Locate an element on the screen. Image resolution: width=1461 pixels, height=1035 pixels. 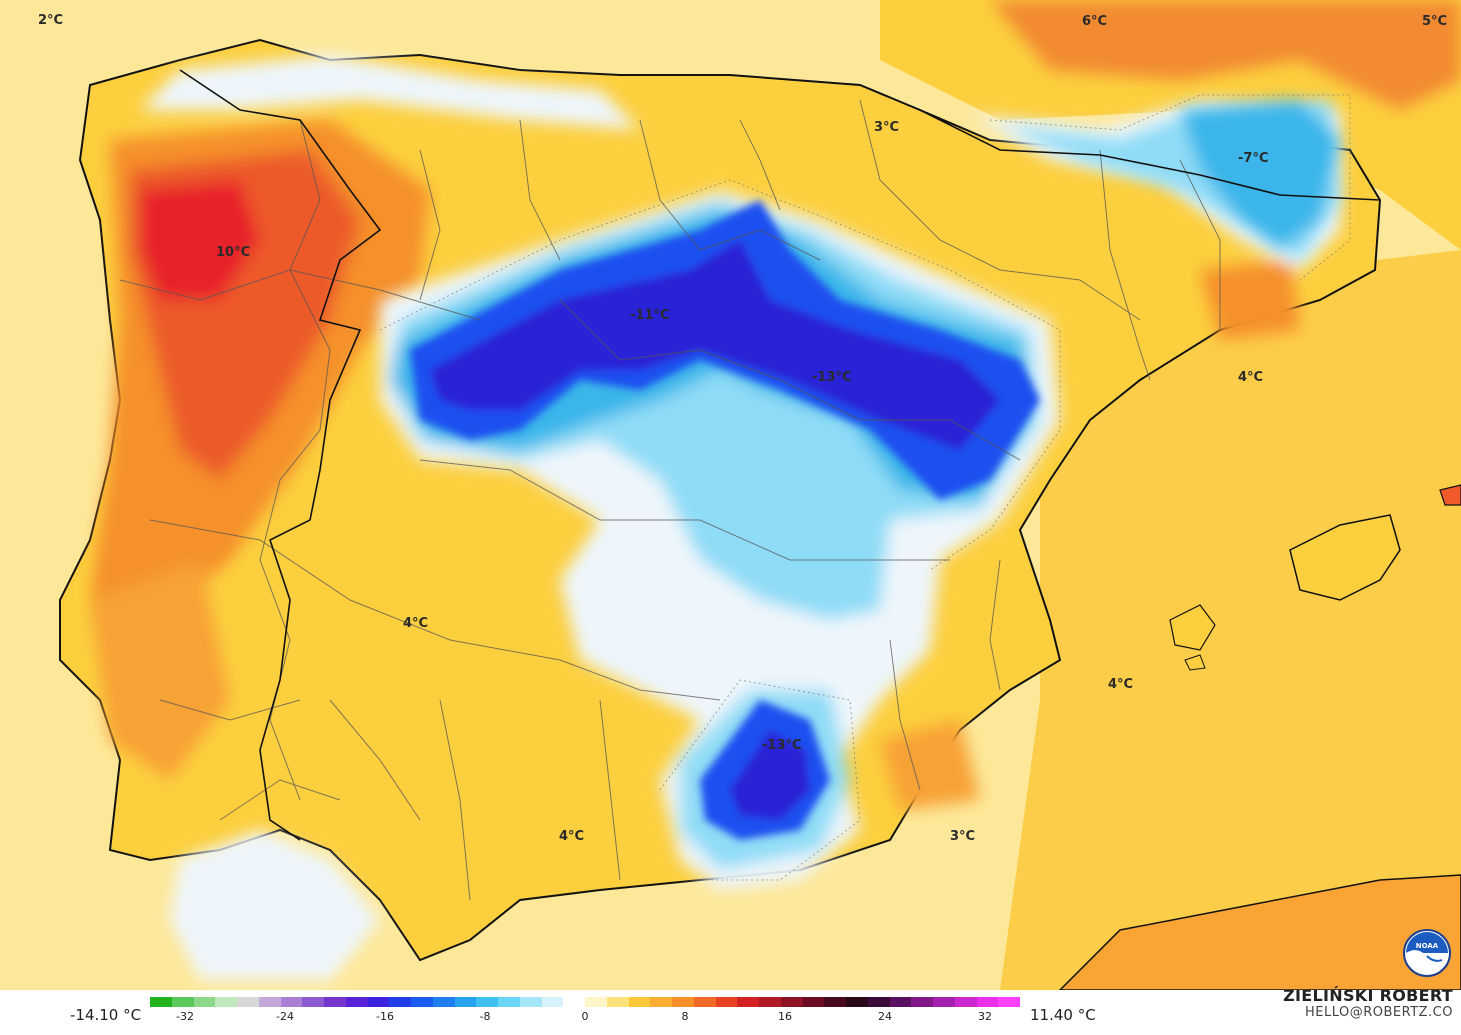
legend-tick-label: 16 is located at coordinates (785, 1016).